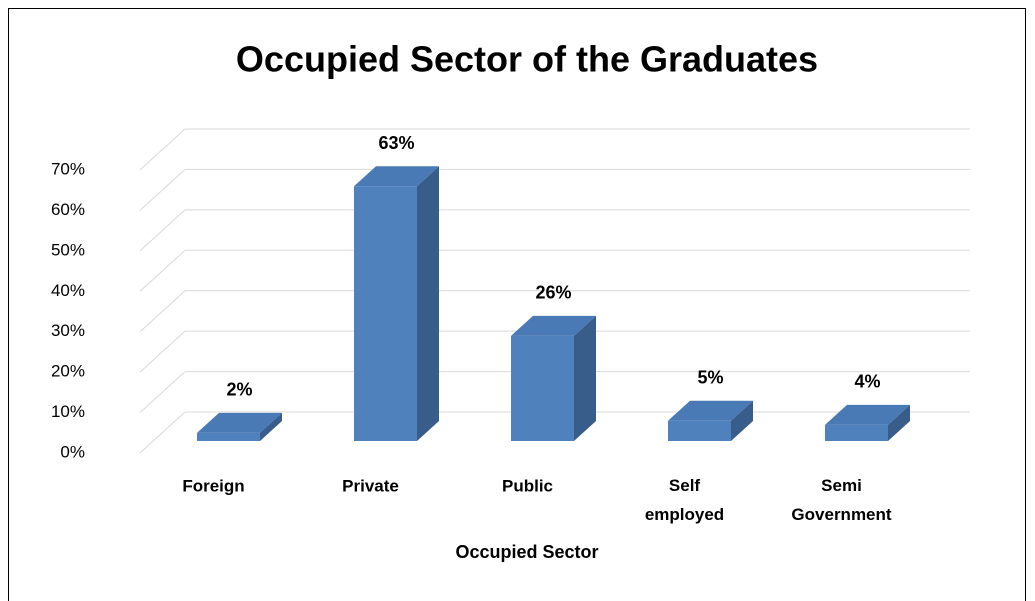 The width and height of the screenshot is (1035, 601). I want to click on x-tick-label: Self employed, so click(684, 500).